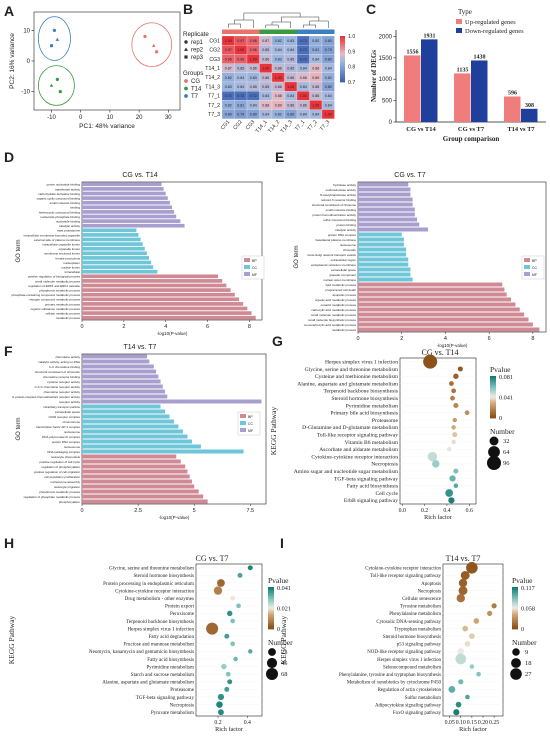  What do you see at coordinates (351, 68) in the screenshot?
I see `scale-tick-label: 0.8` at bounding box center [351, 68].